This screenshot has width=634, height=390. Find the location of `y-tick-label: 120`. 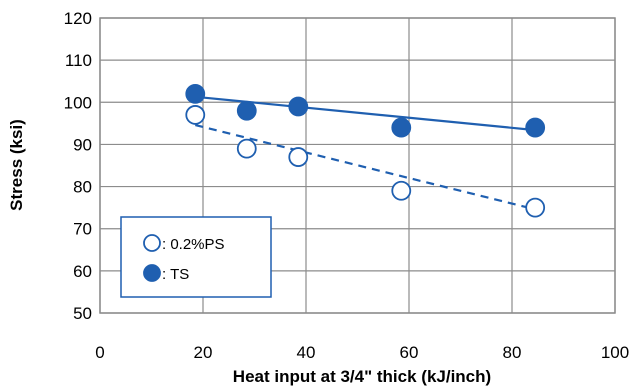

y-tick-label: 120 is located at coordinates (78, 18).